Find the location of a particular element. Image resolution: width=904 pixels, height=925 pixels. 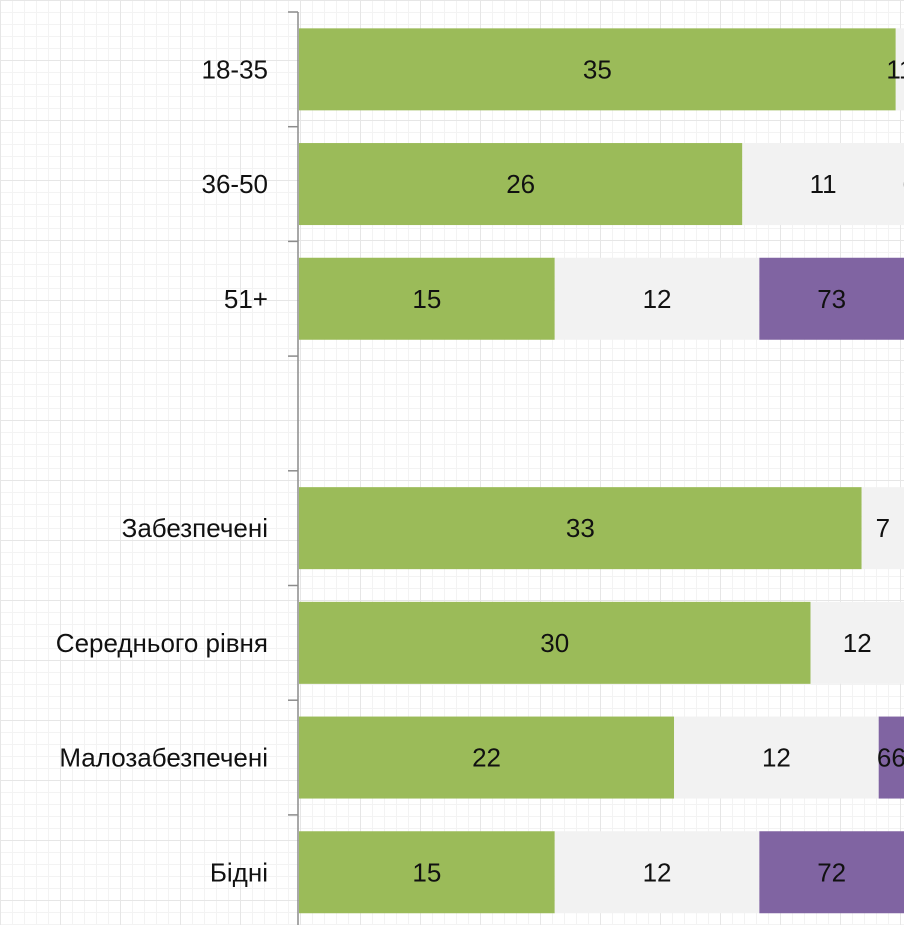

data-label: 7 is located at coordinates (883, 528).